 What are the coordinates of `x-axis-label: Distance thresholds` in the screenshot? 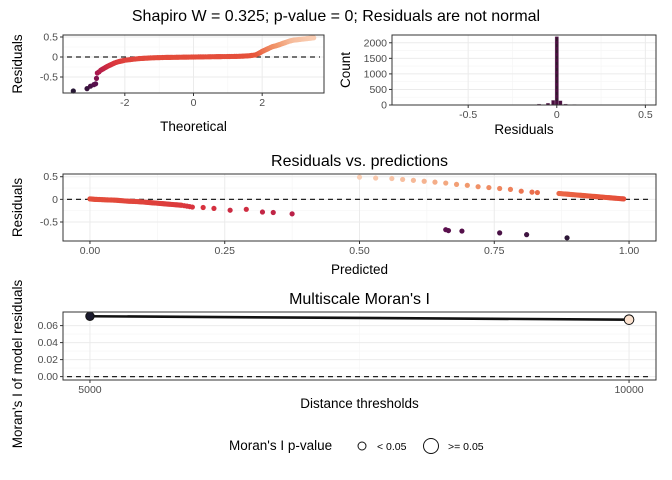 It's located at (359, 403).